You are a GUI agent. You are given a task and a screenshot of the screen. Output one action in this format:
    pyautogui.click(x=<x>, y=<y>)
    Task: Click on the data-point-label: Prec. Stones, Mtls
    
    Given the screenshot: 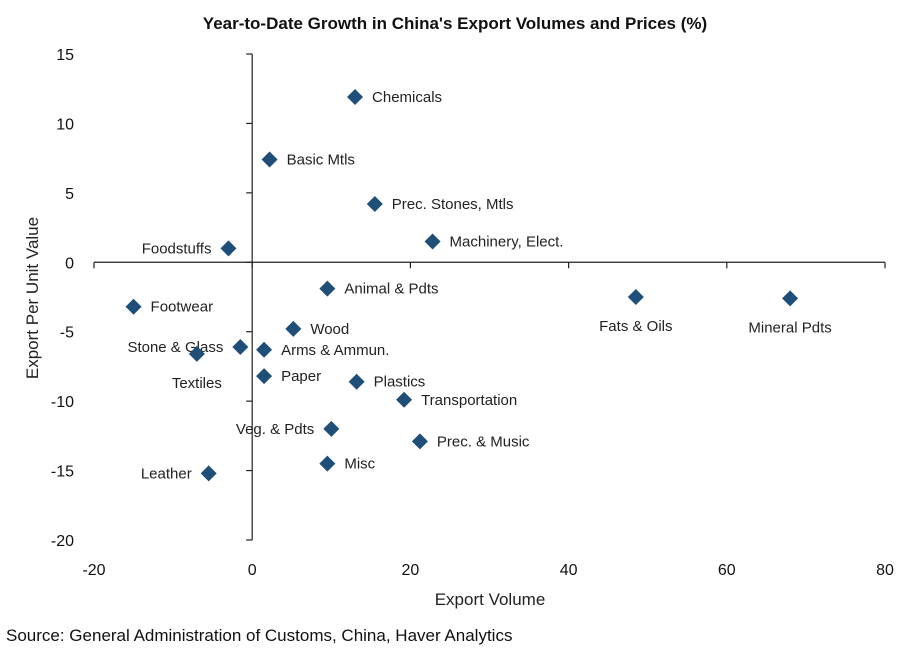 What is the action you would take?
    pyautogui.click(x=453, y=204)
    